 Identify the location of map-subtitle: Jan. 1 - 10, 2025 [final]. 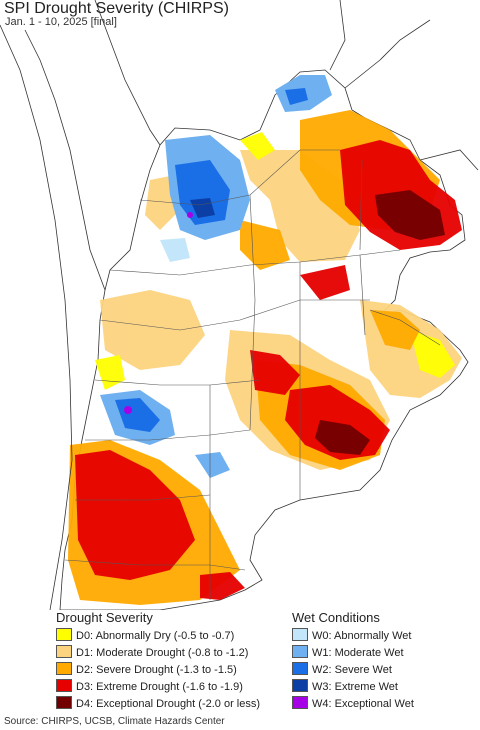
(61, 22).